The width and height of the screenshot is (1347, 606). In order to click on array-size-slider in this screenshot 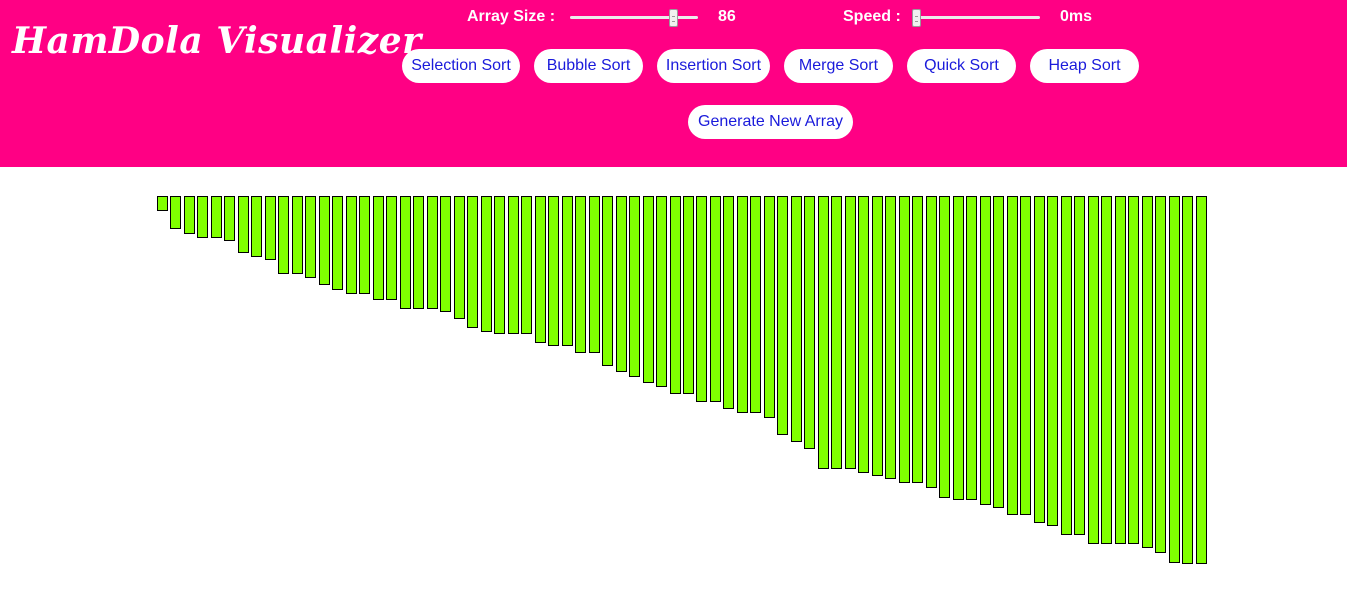, I will do `click(634, 18)`.